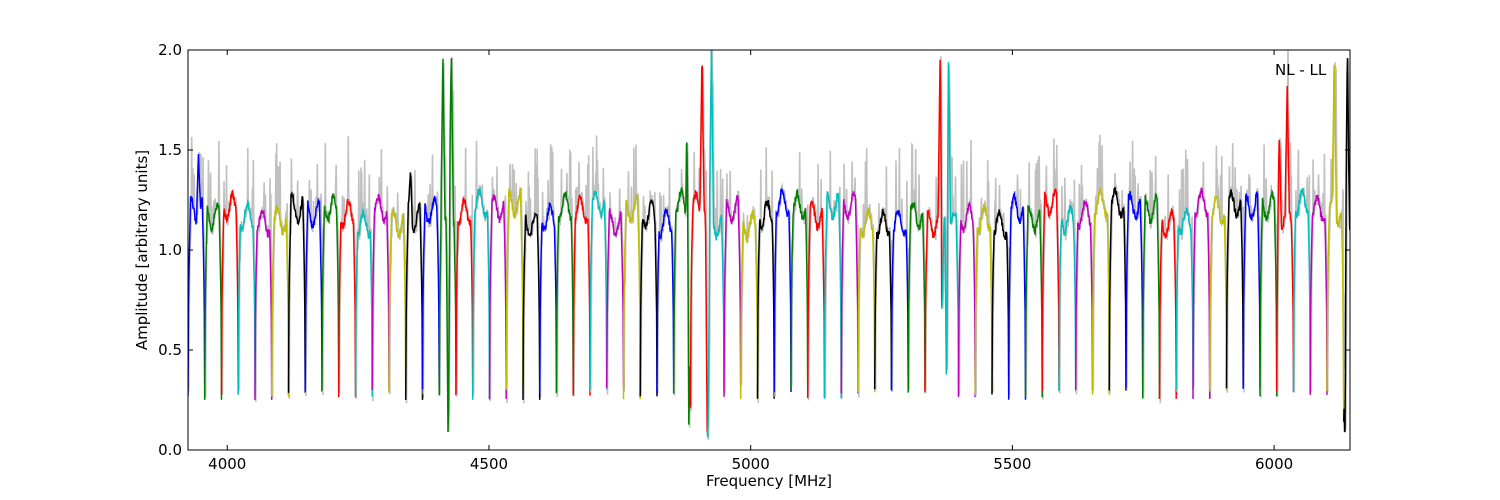  I want to click on x-tick-label: 4000, so click(227, 464).